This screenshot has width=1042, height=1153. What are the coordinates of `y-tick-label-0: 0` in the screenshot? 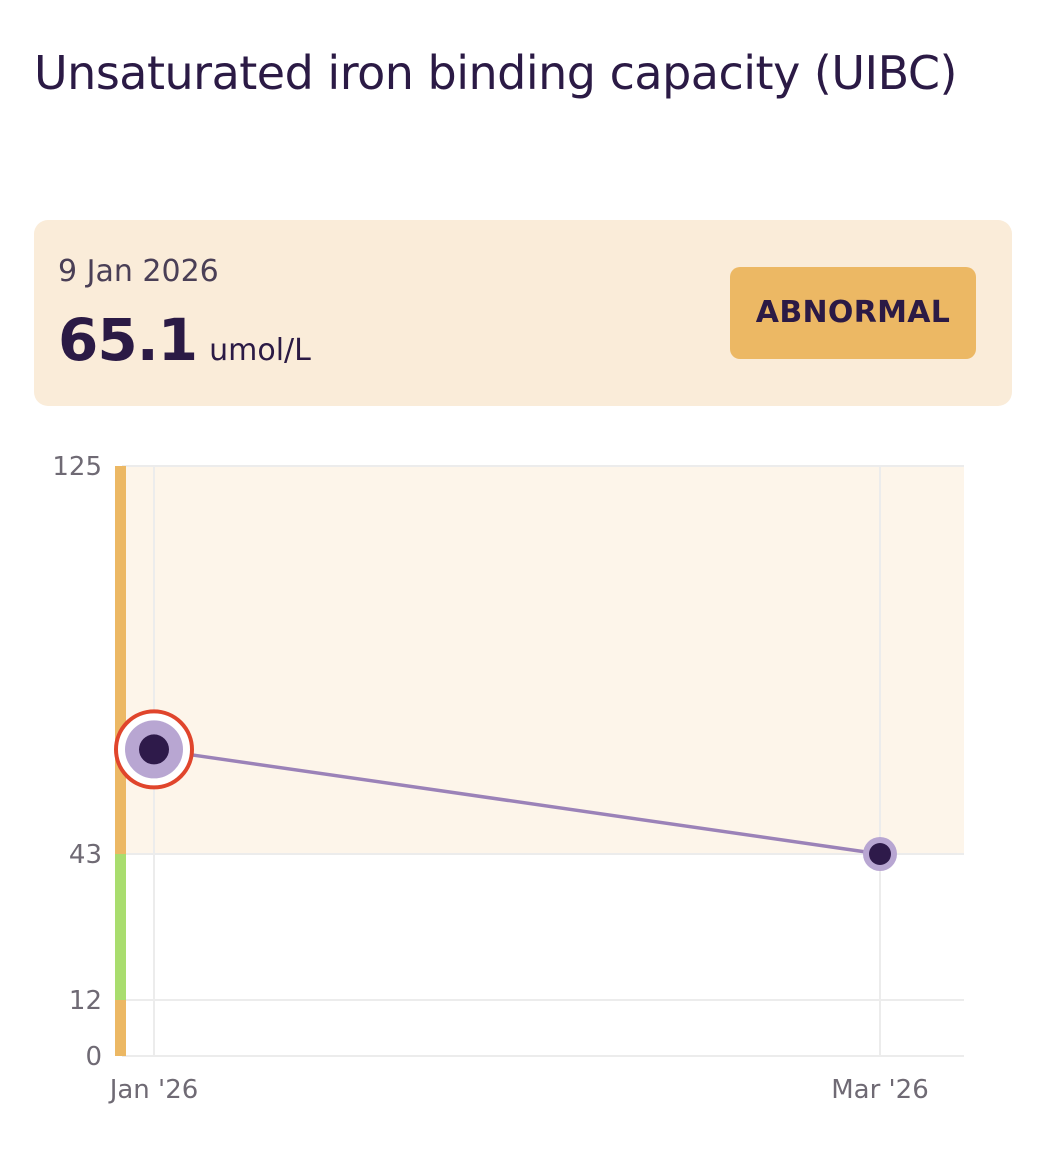 It's located at (93, 1057).